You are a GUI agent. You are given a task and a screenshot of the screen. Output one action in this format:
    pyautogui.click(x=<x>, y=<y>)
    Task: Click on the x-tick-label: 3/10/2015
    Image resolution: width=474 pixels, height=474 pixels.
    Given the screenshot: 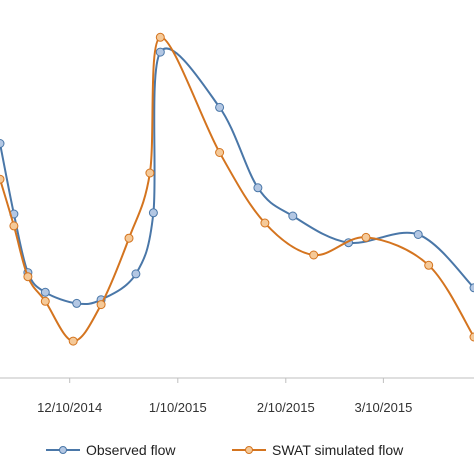 What is the action you would take?
    pyautogui.click(x=383, y=407)
    